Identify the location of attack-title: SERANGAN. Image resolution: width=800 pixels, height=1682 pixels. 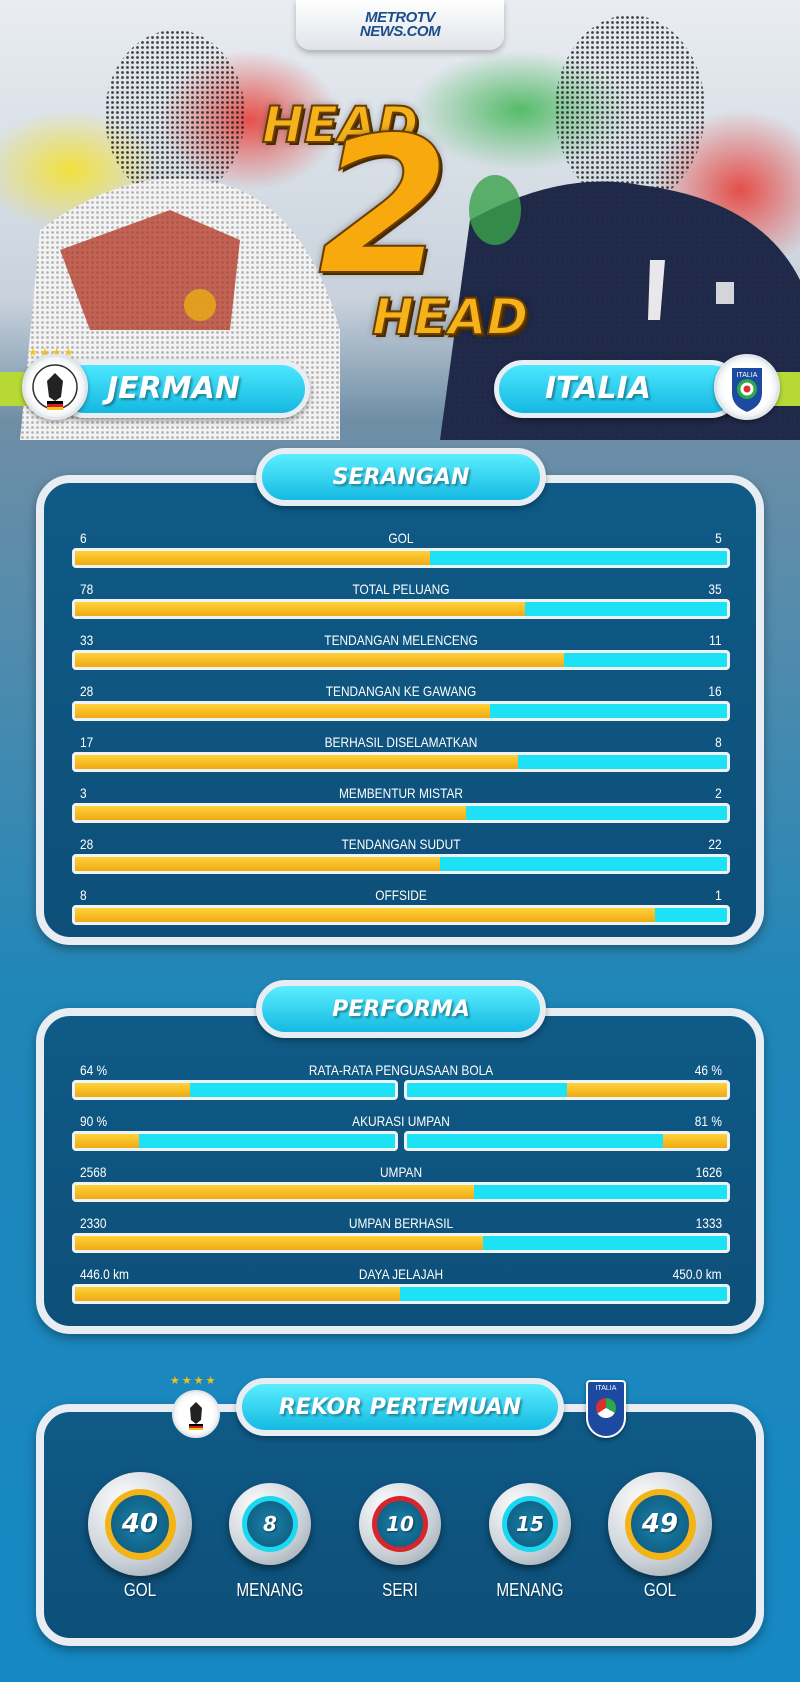
(401, 477).